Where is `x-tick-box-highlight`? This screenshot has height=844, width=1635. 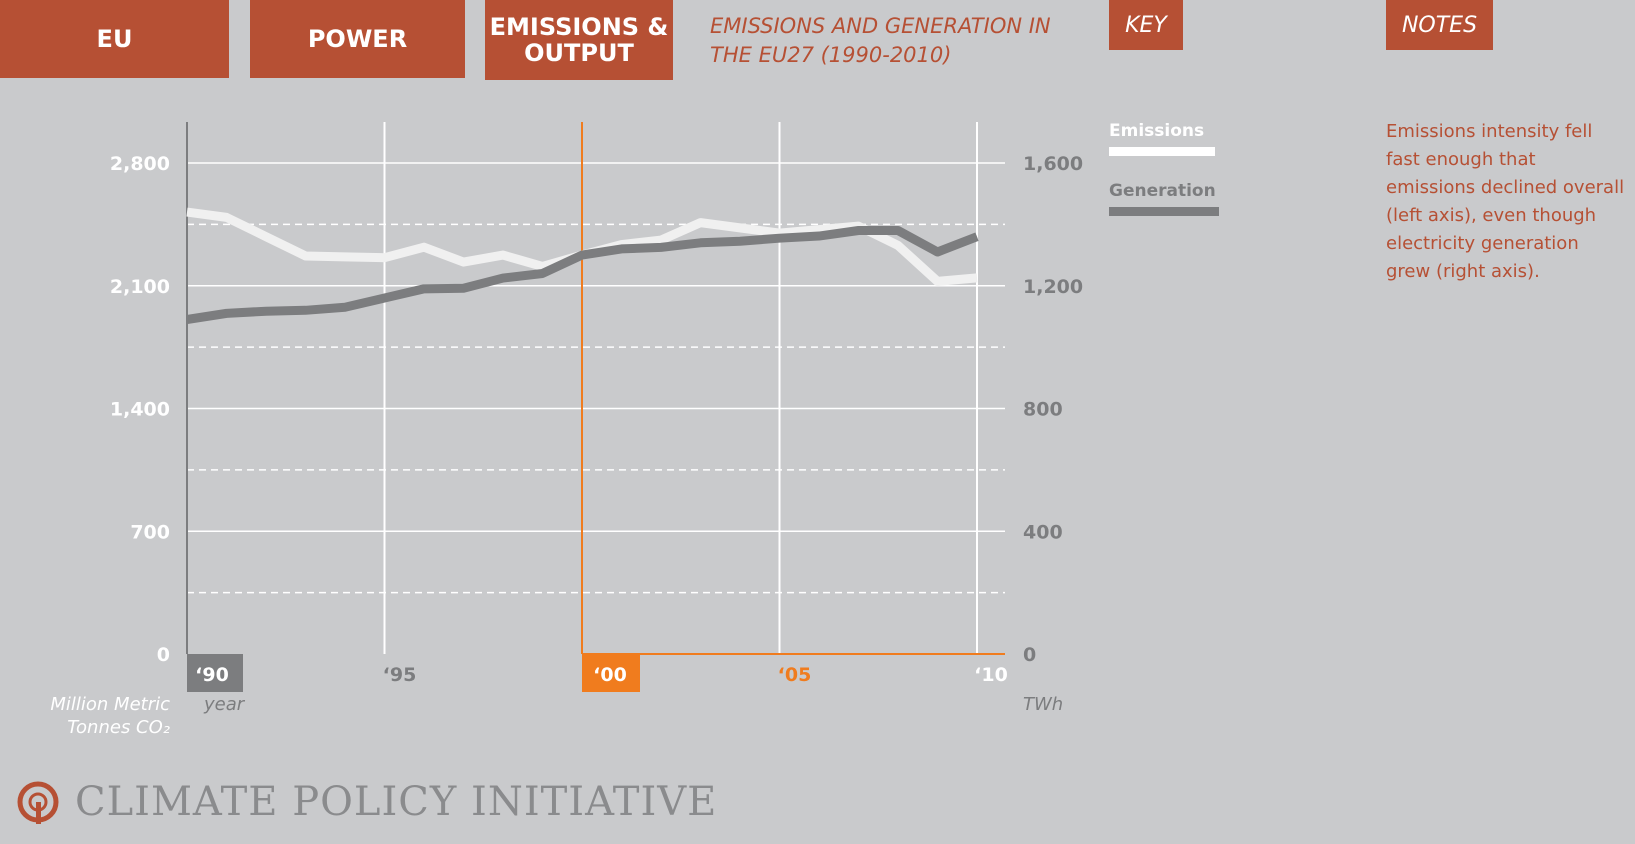 x-tick-box-highlight is located at coordinates (611, 673).